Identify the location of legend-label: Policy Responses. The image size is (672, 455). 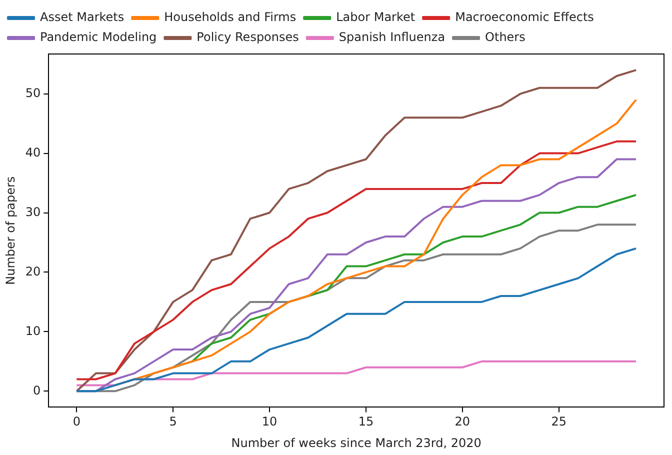
(247, 37).